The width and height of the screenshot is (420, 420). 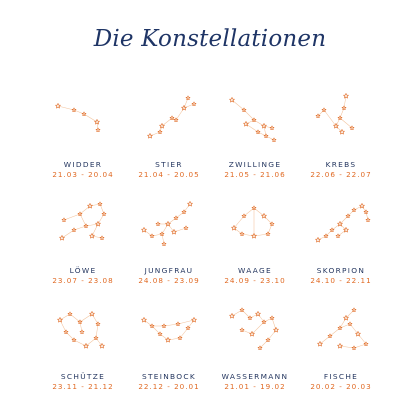 What do you see at coordinates (169, 386) in the screenshot?
I see `sign-dates: 22.12 - 20.01` at bounding box center [169, 386].